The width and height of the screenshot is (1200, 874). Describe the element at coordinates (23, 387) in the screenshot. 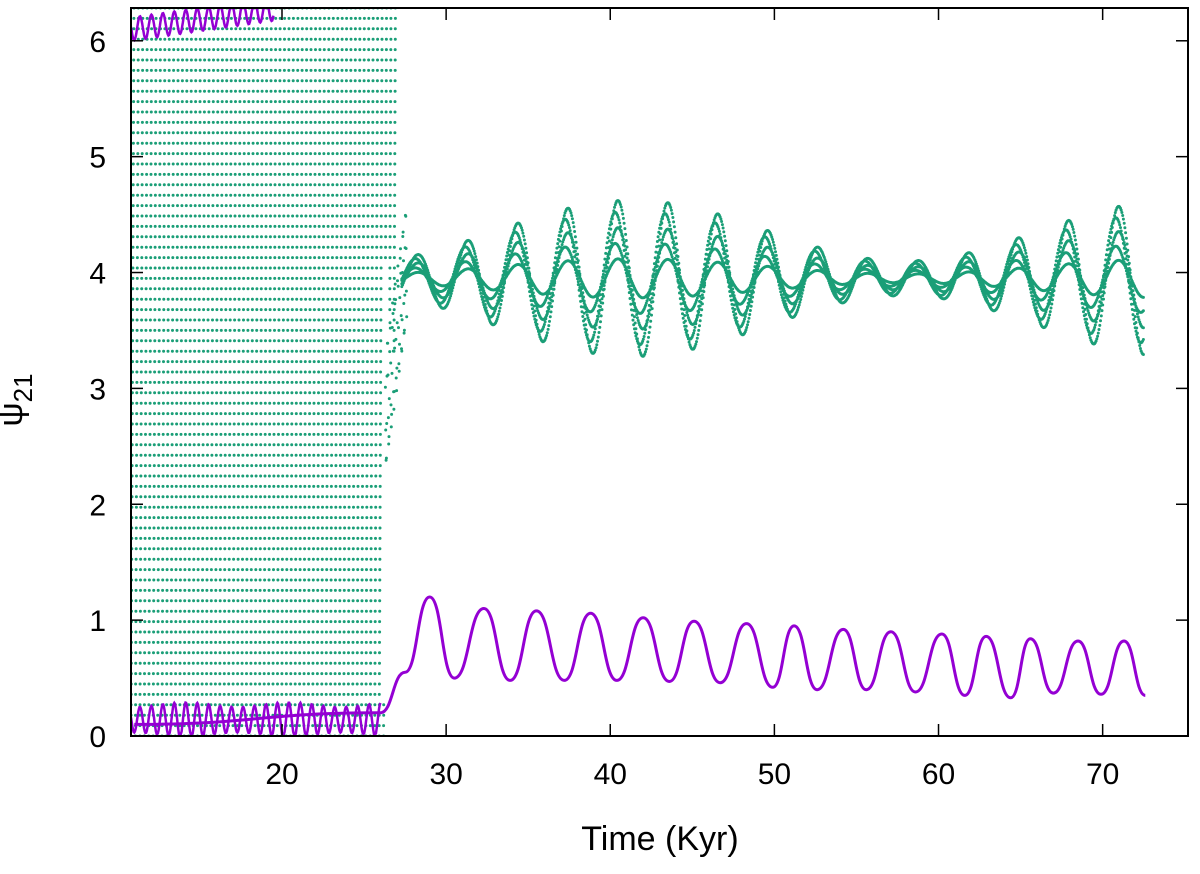

I see `y-axis-title-subscript: 21` at that location.